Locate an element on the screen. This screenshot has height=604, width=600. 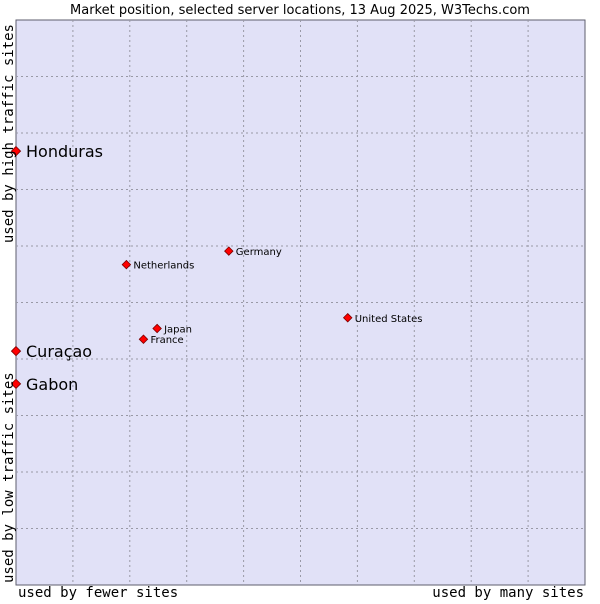
point-marker-germany is located at coordinates (229, 251).